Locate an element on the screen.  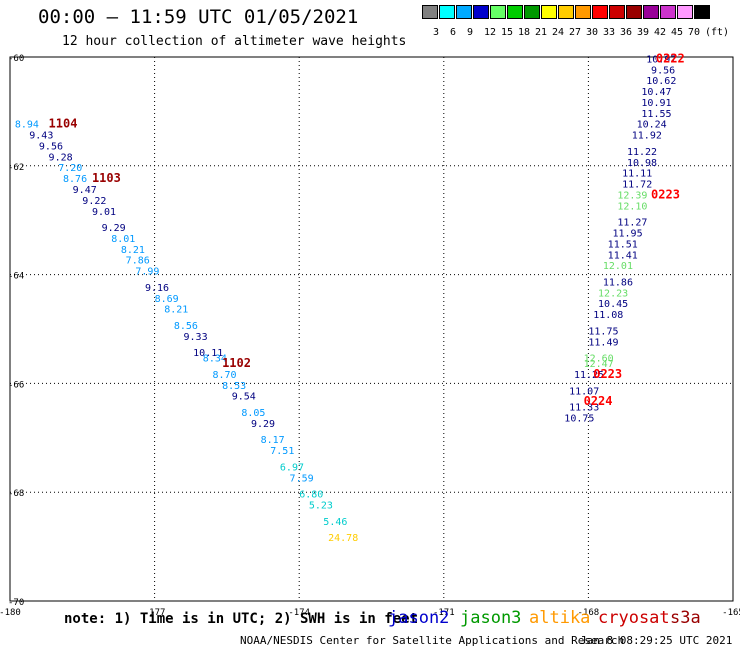
scale-label: 39 is located at coordinates (643, 32).